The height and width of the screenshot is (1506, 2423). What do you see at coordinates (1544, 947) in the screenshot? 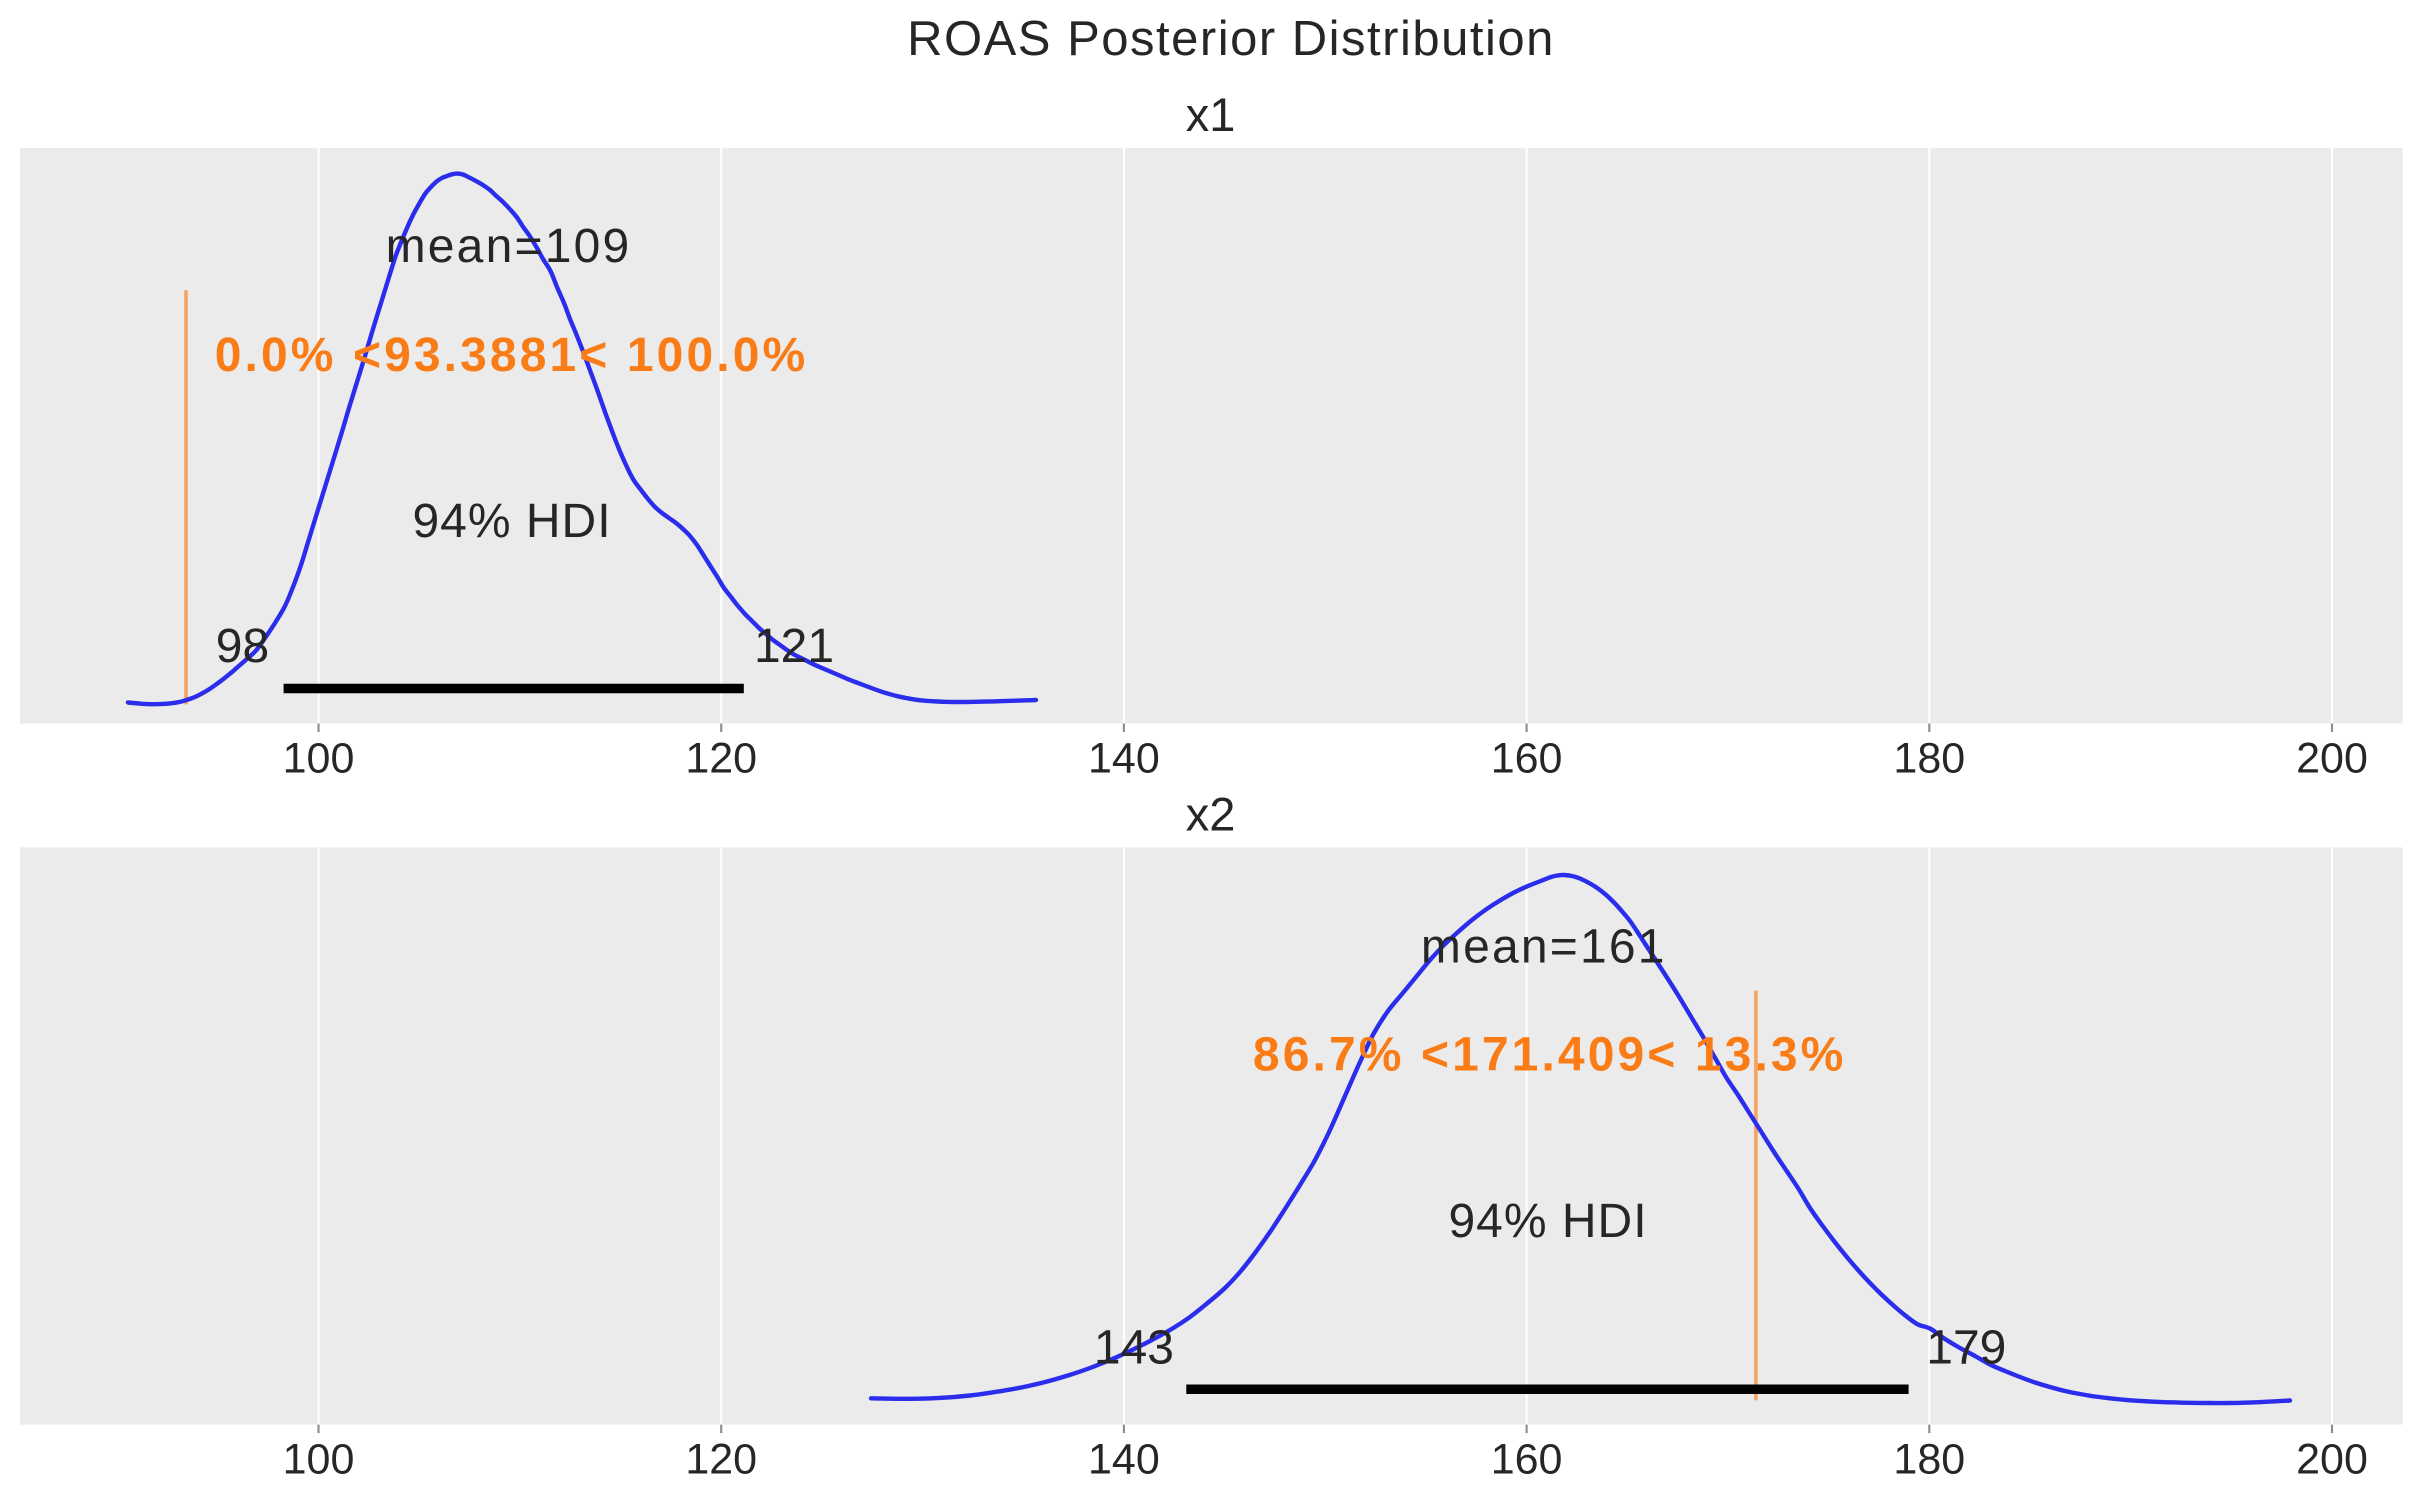
I see `svg-text: mean=161` at bounding box center [1544, 947].